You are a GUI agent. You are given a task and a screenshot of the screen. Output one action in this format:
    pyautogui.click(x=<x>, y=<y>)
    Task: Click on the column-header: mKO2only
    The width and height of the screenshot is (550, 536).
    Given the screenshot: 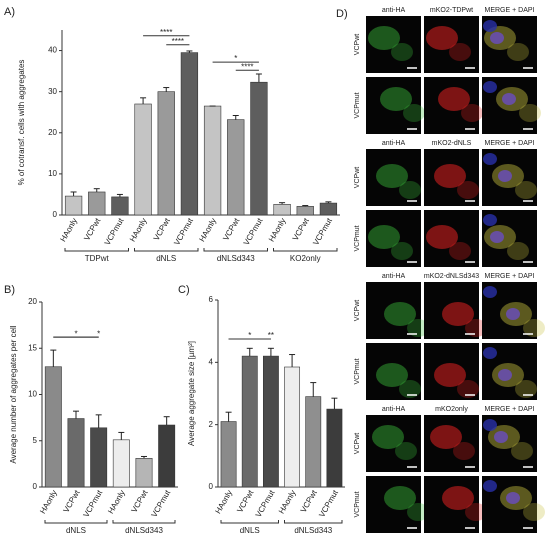 What is the action you would take?
    pyautogui.click(x=451, y=409)
    